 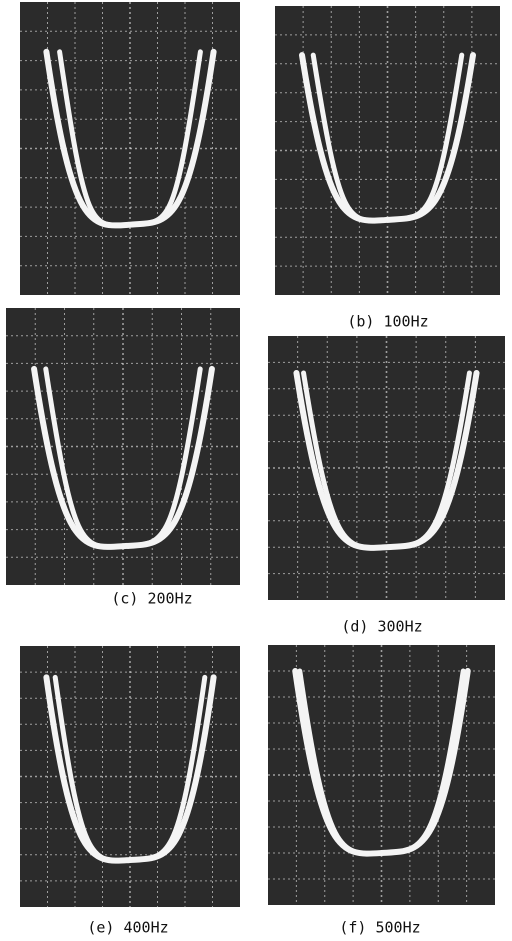 I want to click on caption: (d) 300Hz, so click(x=381, y=627).